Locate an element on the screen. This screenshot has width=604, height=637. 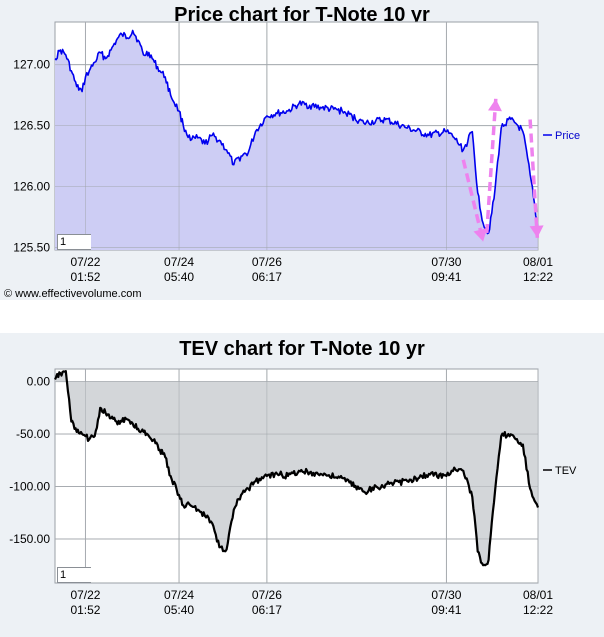
y-tick-label: 126.50 is located at coordinates (31, 126).